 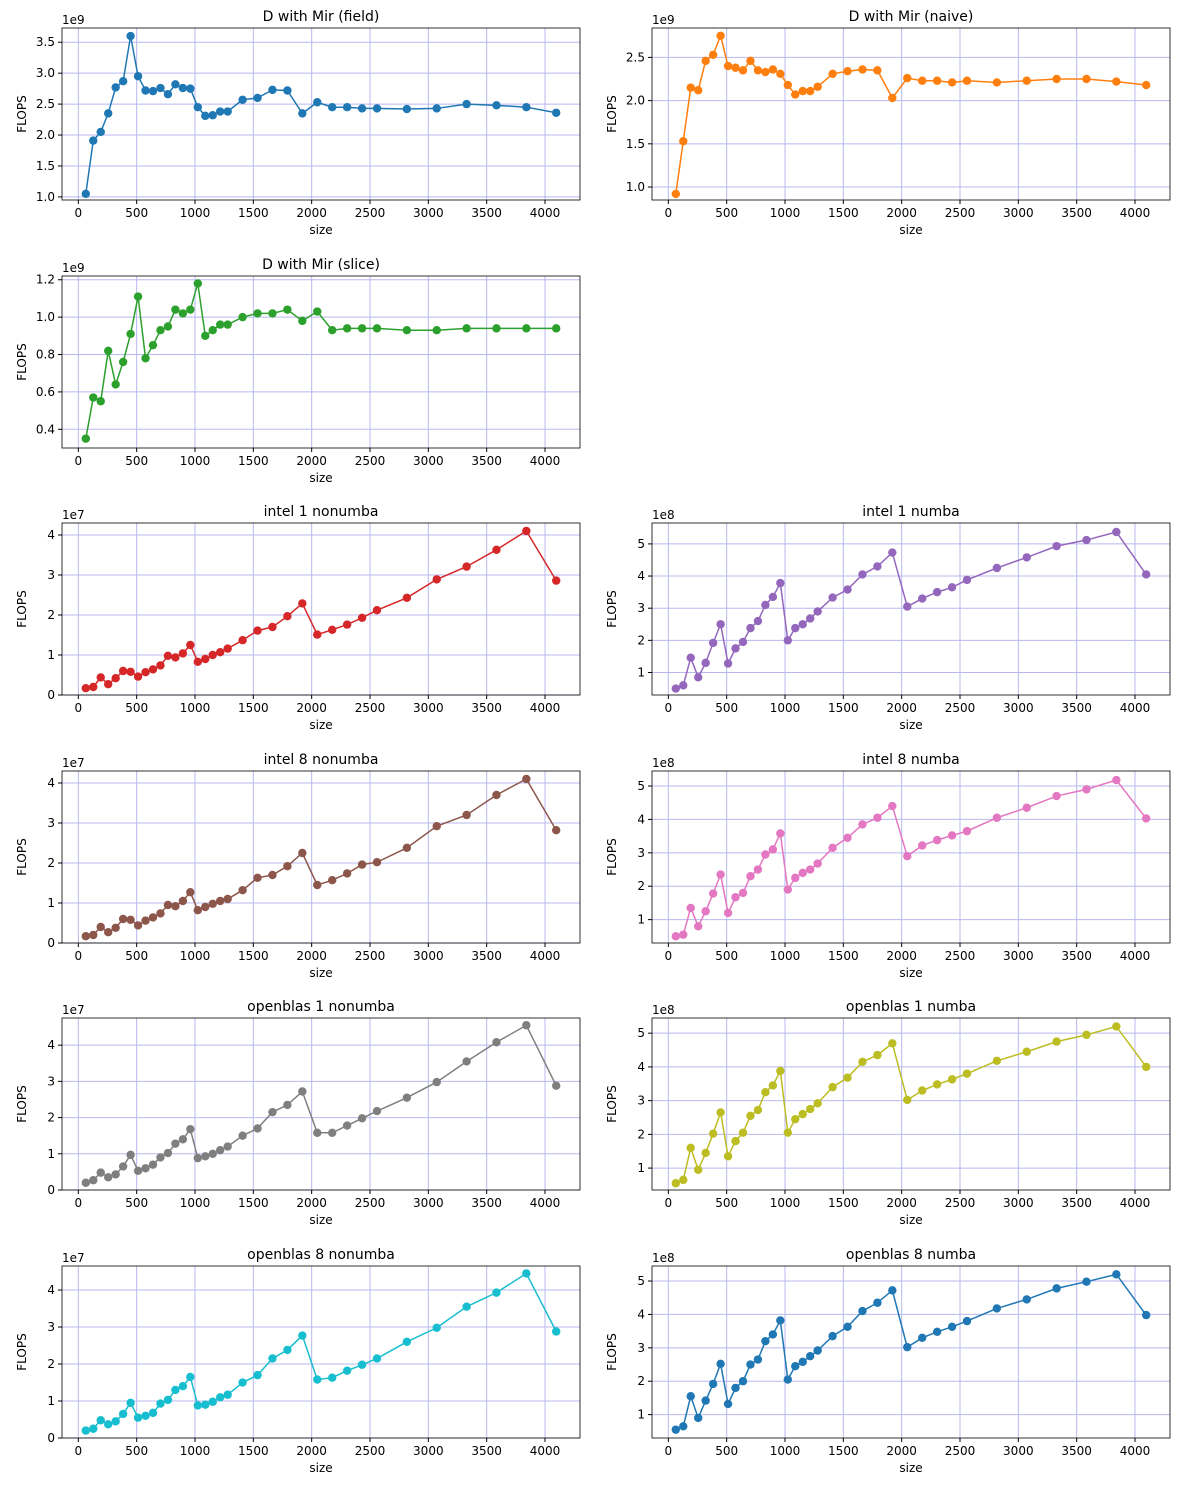 I want to click on x-tick-label: 2500, so click(x=960, y=1203).